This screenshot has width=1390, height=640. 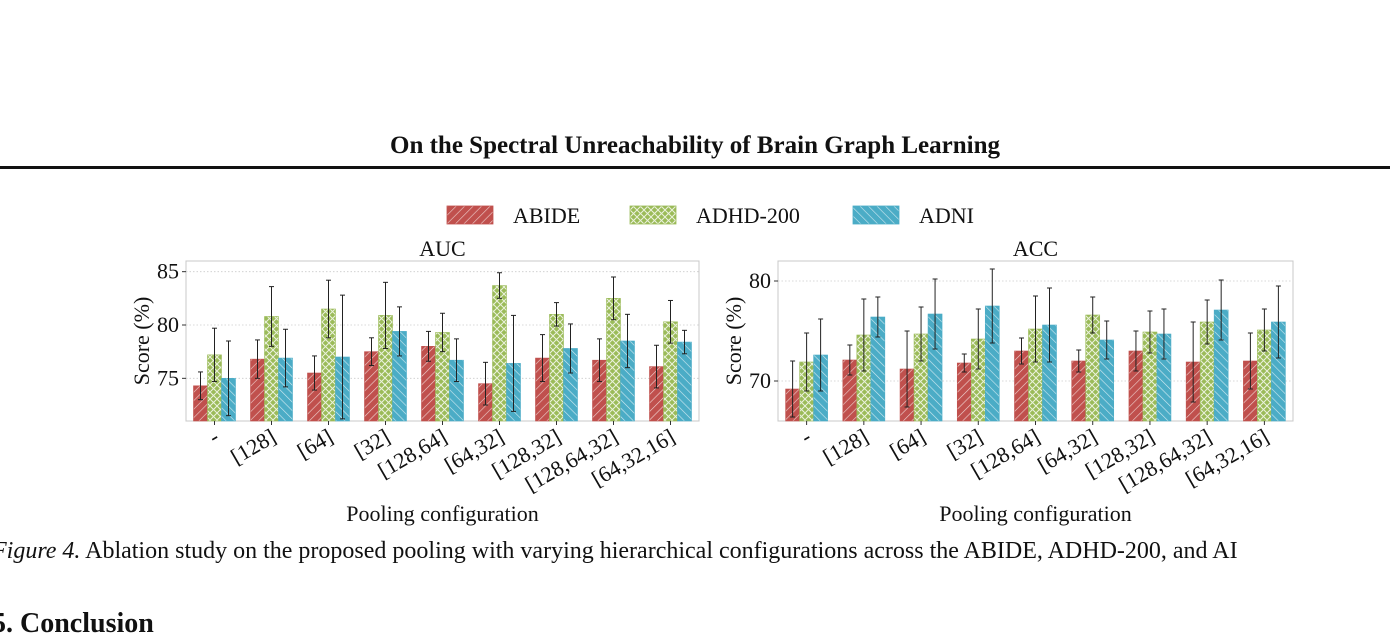 What do you see at coordinates (546, 215) in the screenshot?
I see `legend-label-abide: ABIDE` at bounding box center [546, 215].